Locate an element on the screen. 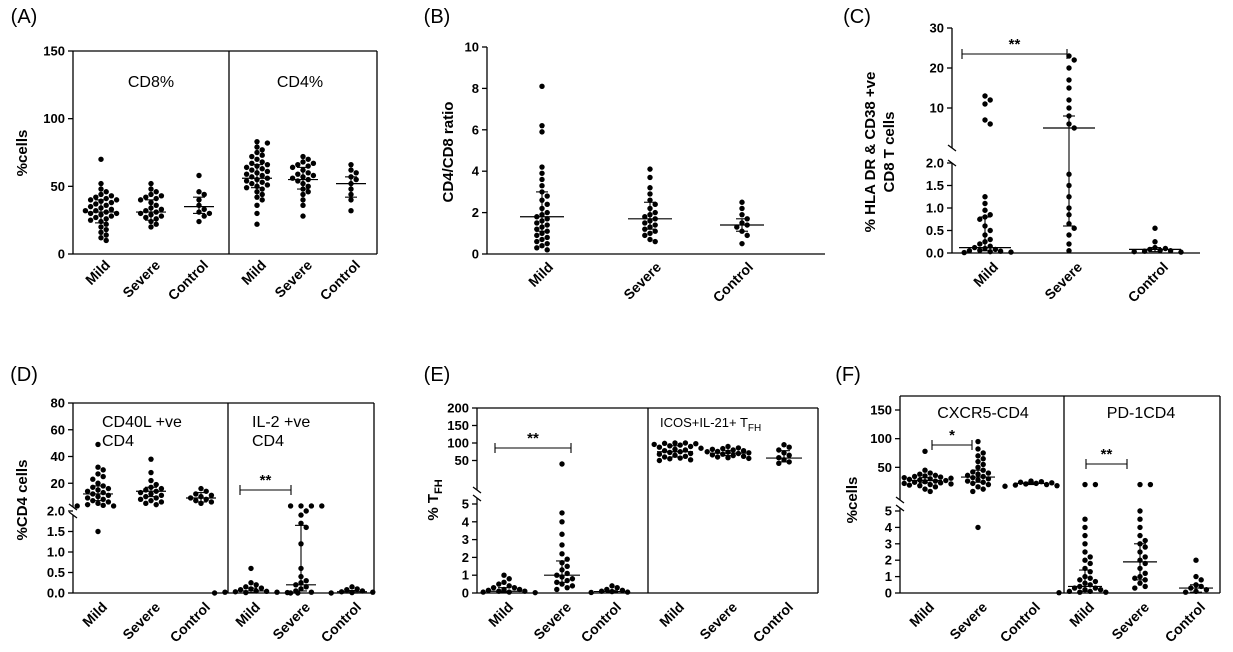 The height and width of the screenshot is (652, 1233). y-tick-label-upper: 20 is located at coordinates (937, 68).